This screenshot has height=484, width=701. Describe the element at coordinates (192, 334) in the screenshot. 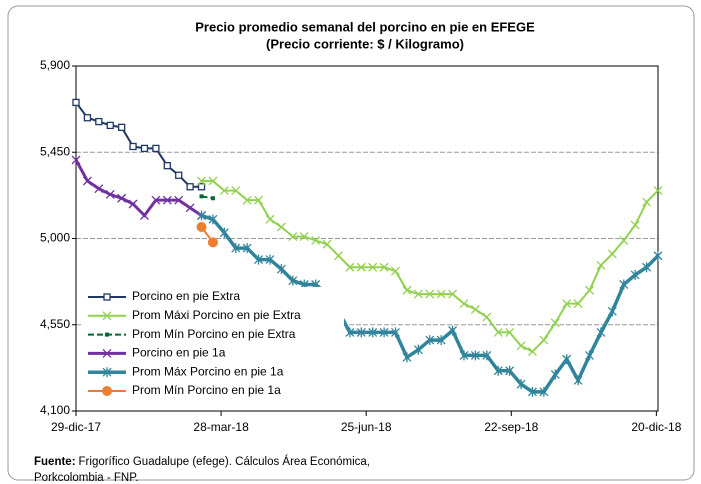

I see `legend-item: Prom Mín Porcino en pie Extra` at that location.